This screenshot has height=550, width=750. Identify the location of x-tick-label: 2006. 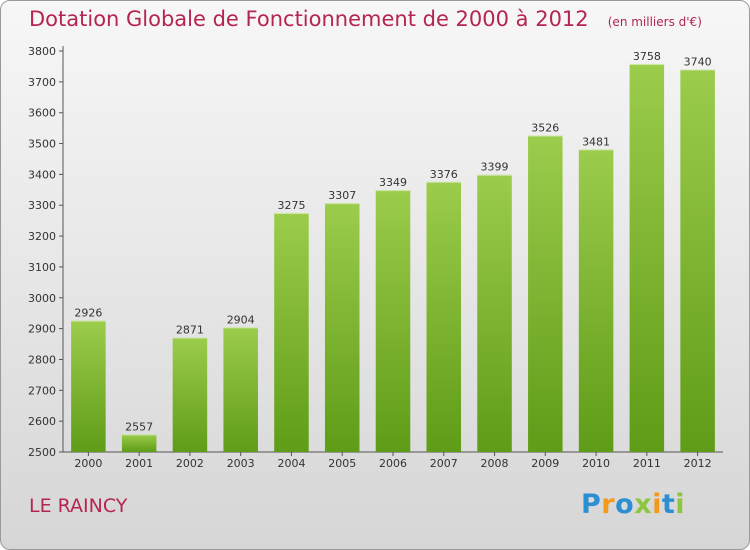
(393, 463).